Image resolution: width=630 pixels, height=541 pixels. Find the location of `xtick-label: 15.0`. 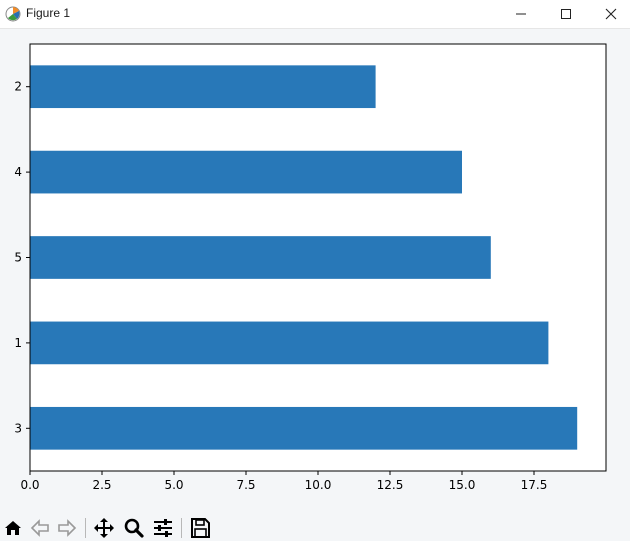

xtick-label: 15.0 is located at coordinates (462, 485).